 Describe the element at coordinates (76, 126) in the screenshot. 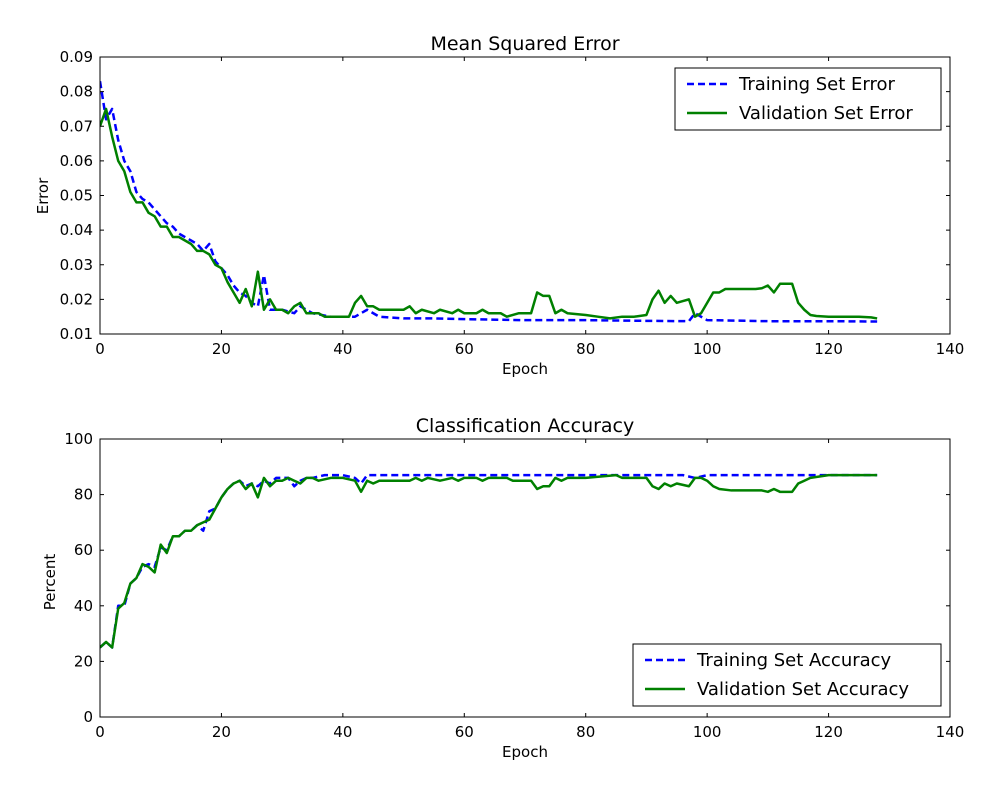

I see `mse-y-tick-label: 0.07` at that location.